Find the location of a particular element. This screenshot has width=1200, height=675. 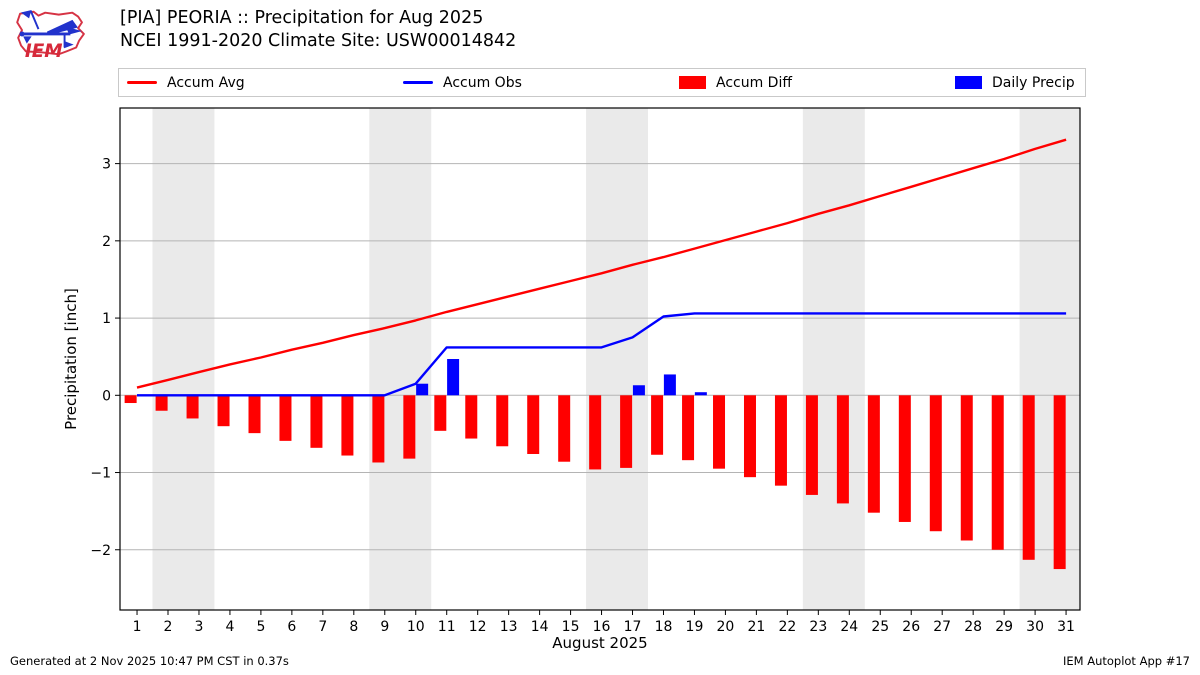

x-tick-label: 31 is located at coordinates (1066, 627).